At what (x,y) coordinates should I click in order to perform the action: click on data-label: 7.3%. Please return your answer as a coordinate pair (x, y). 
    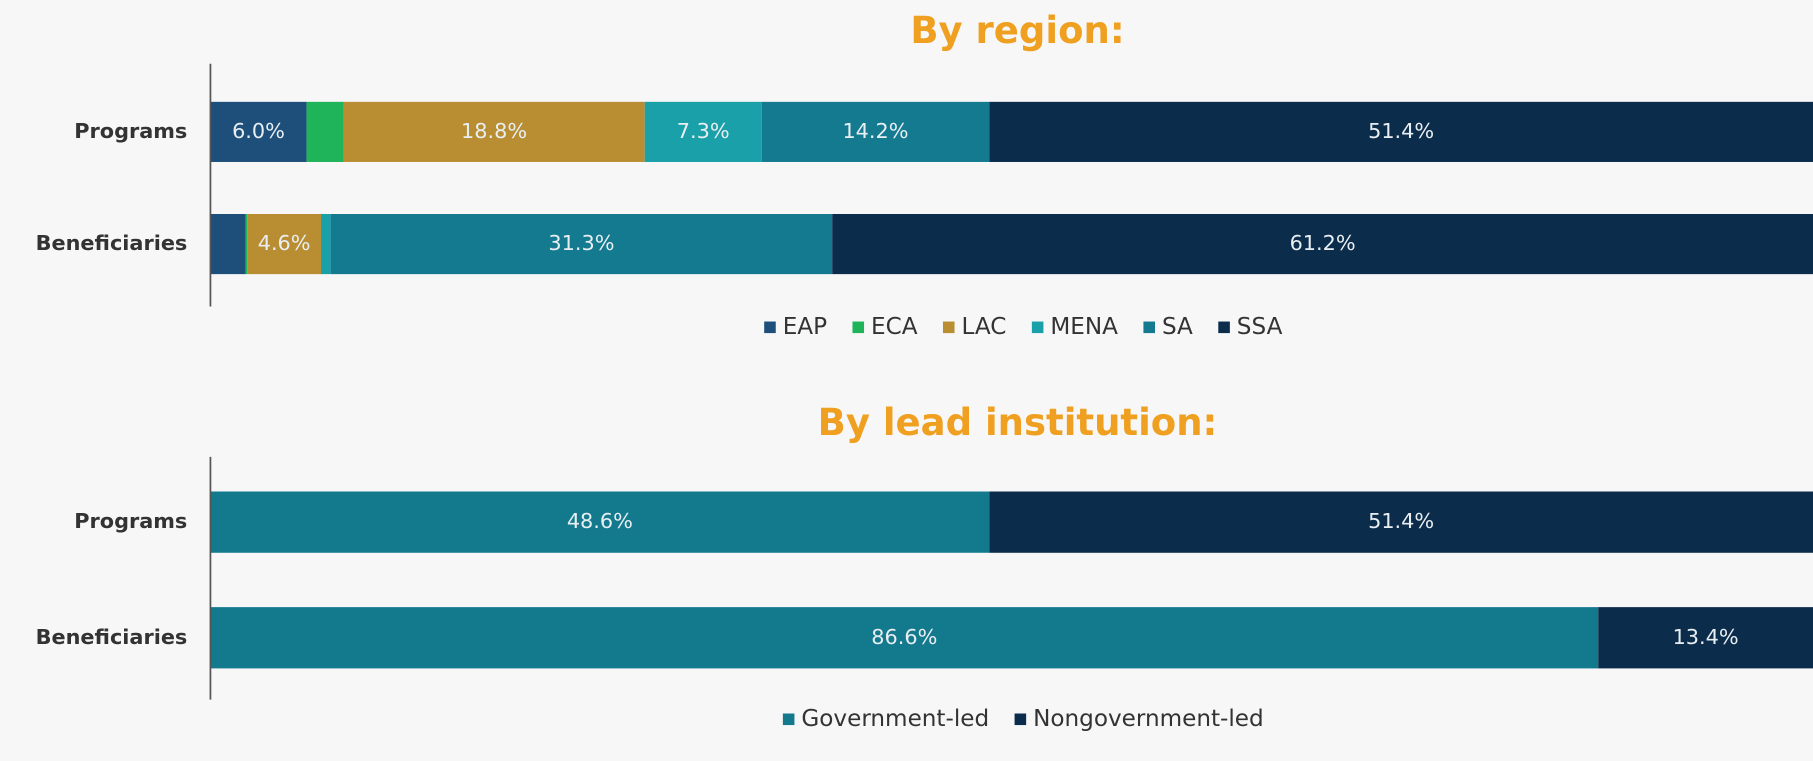
    Looking at the image, I should click on (703, 131).